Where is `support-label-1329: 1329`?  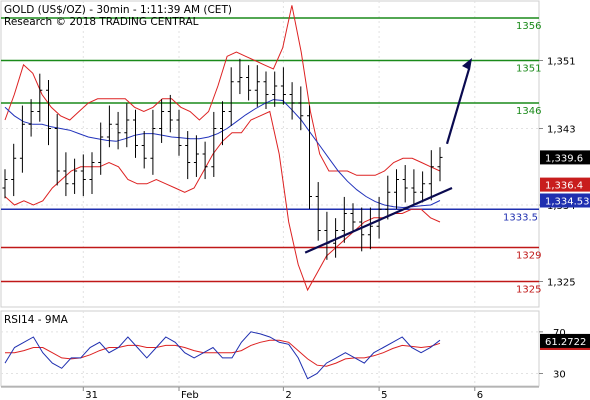
support-label-1329: 1329 is located at coordinates (528, 256).